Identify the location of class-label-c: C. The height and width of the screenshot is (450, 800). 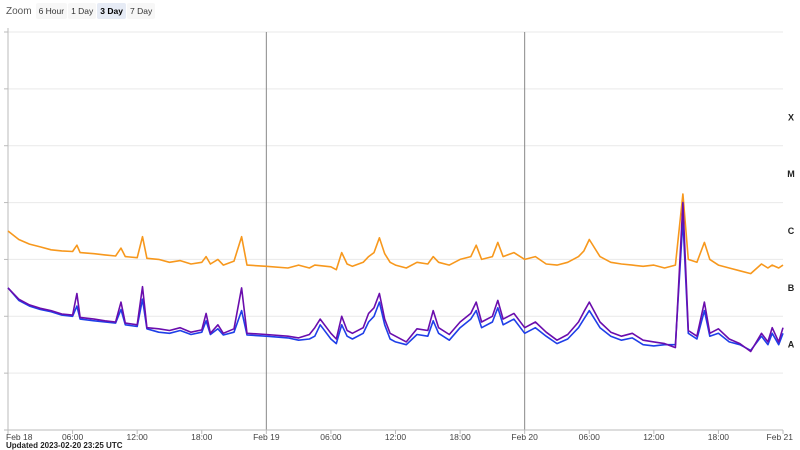
(791, 231).